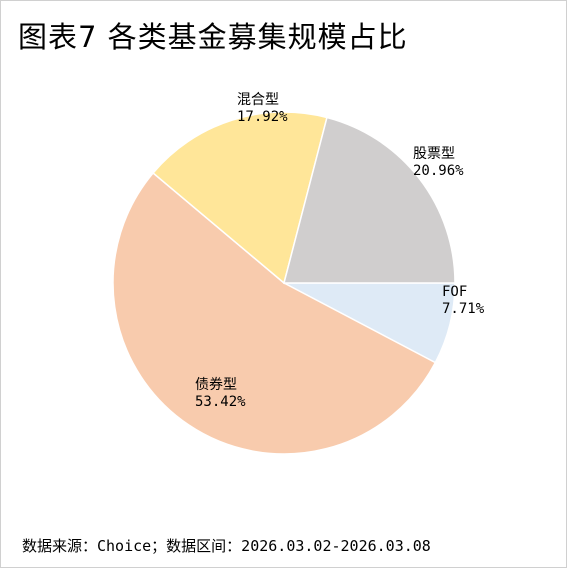  I want to click on slice-value-label: 17.92%, so click(262, 117).